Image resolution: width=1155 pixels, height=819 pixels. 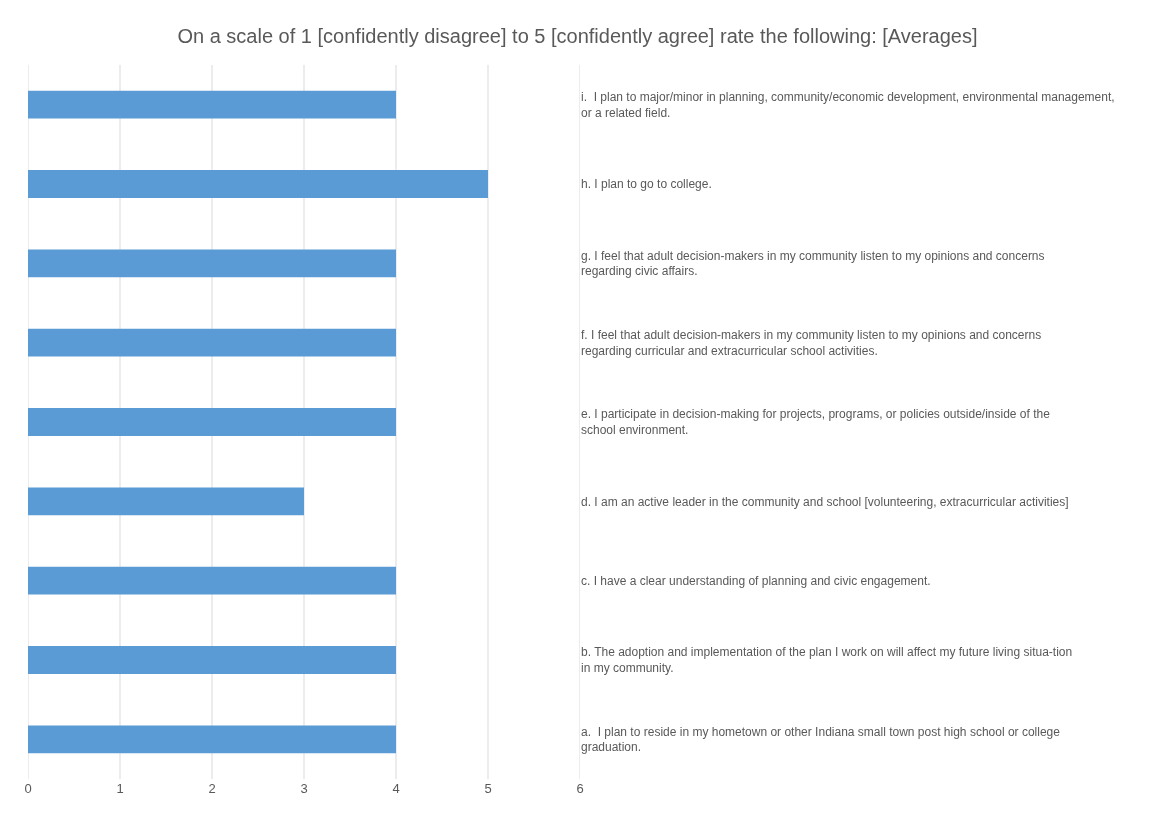 I want to click on x-tick-label: 2, so click(x=212, y=788).